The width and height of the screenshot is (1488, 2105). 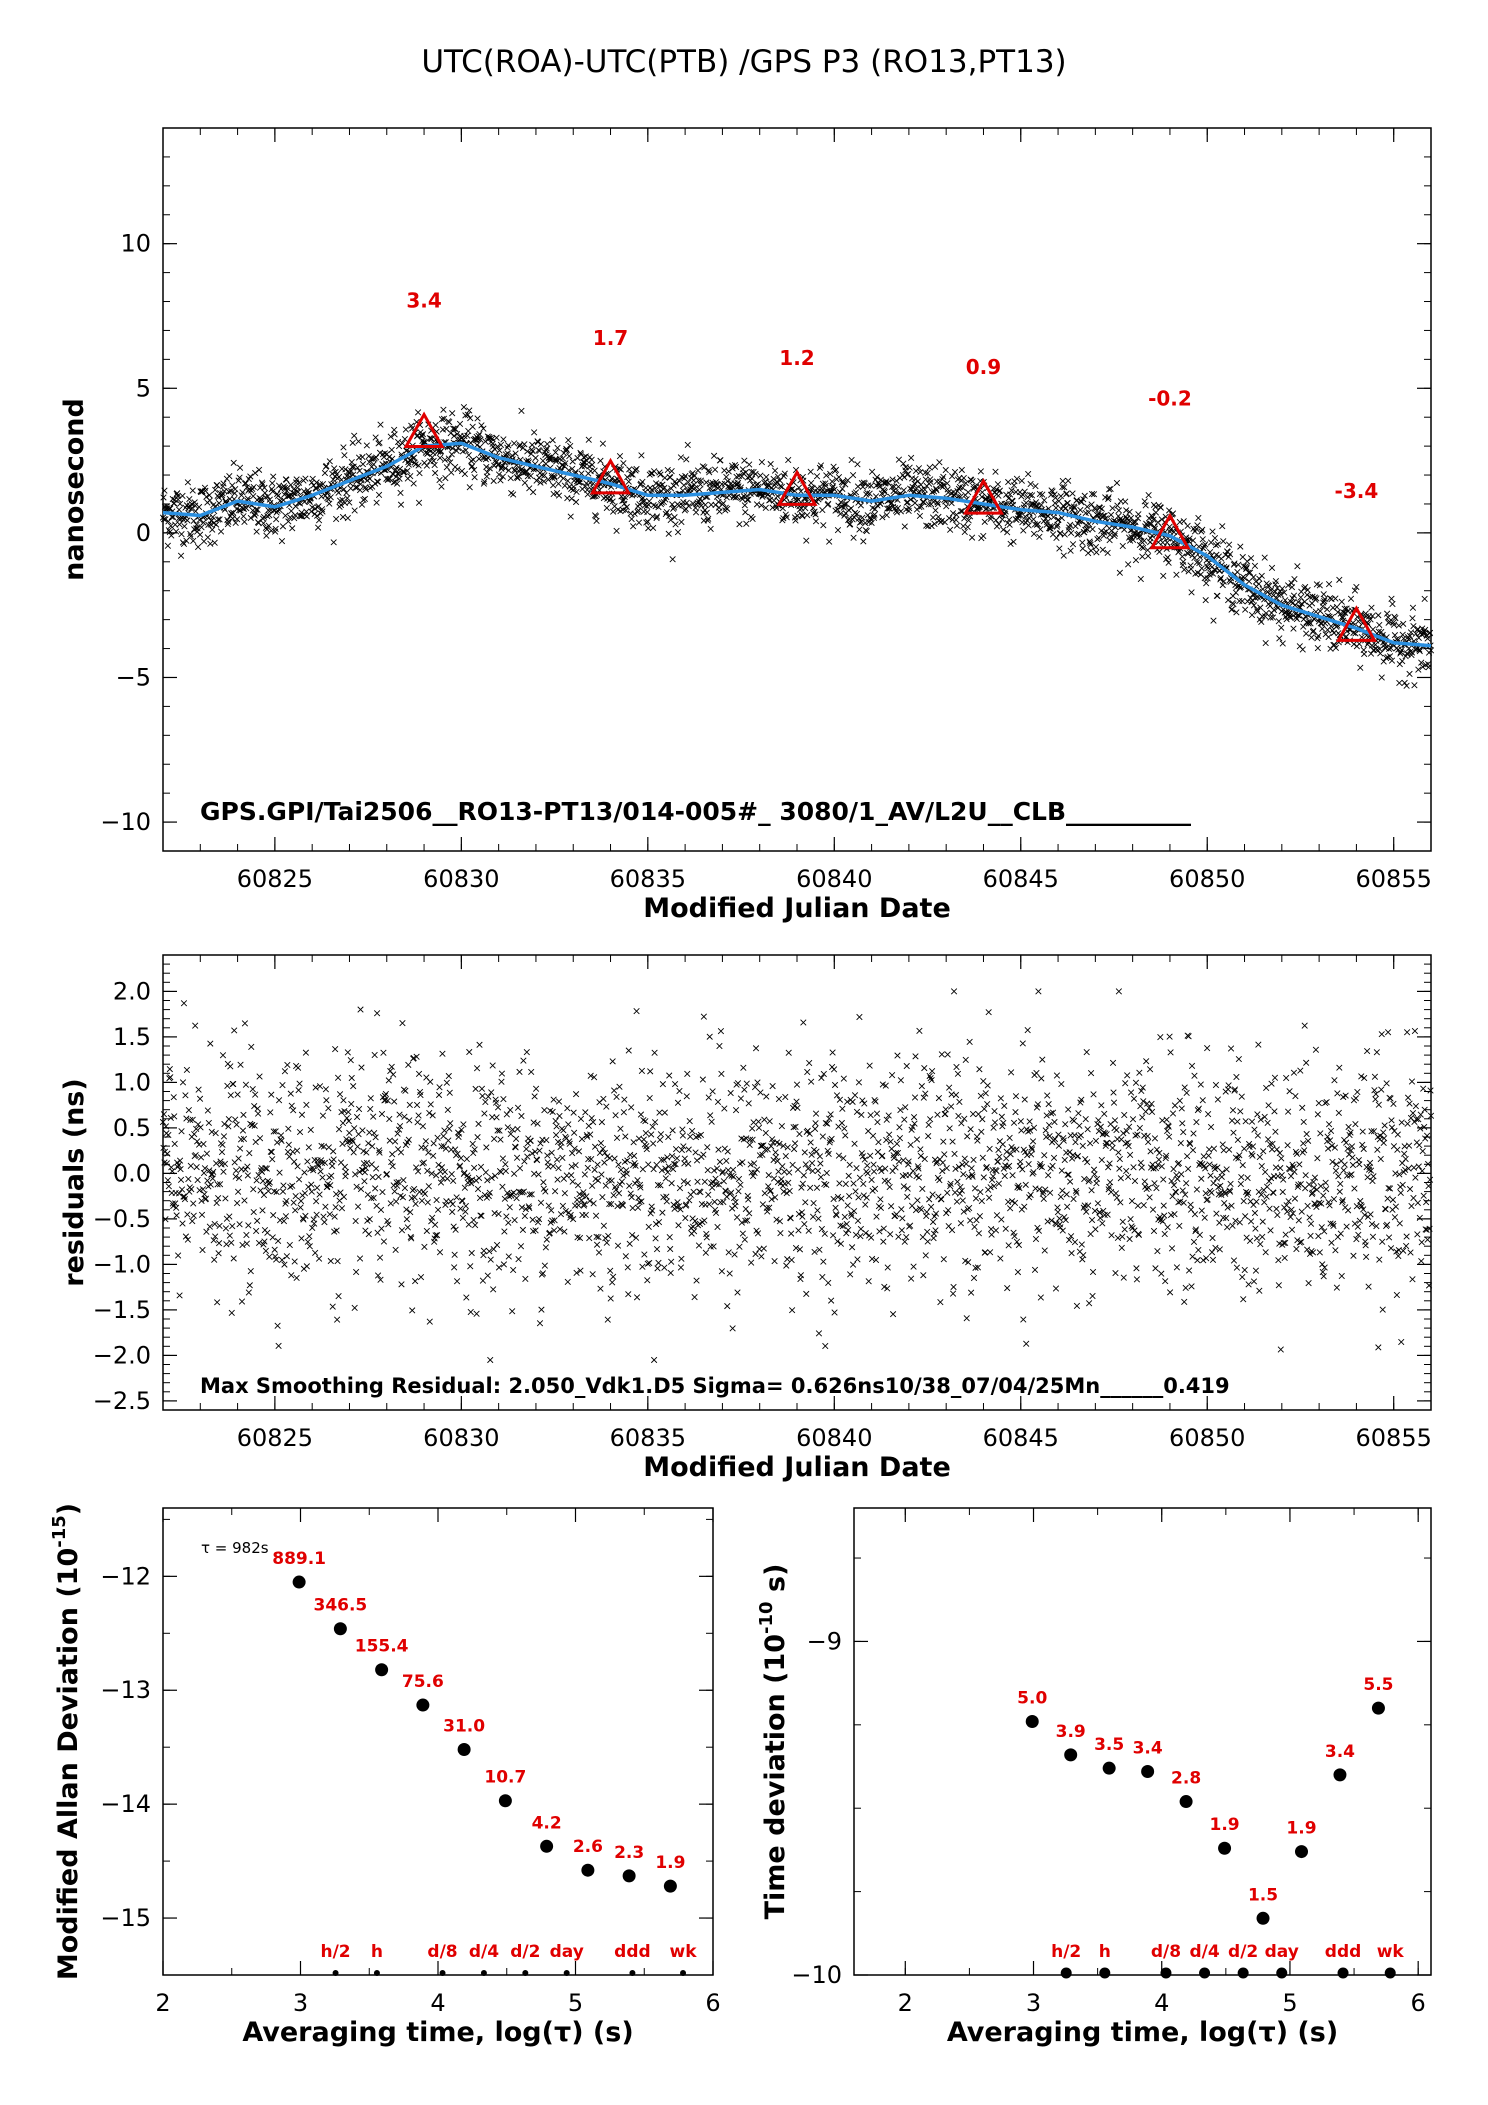 What do you see at coordinates (1021, 1438) in the screenshot?
I see `residuals-x-tick-label: 60845` at bounding box center [1021, 1438].